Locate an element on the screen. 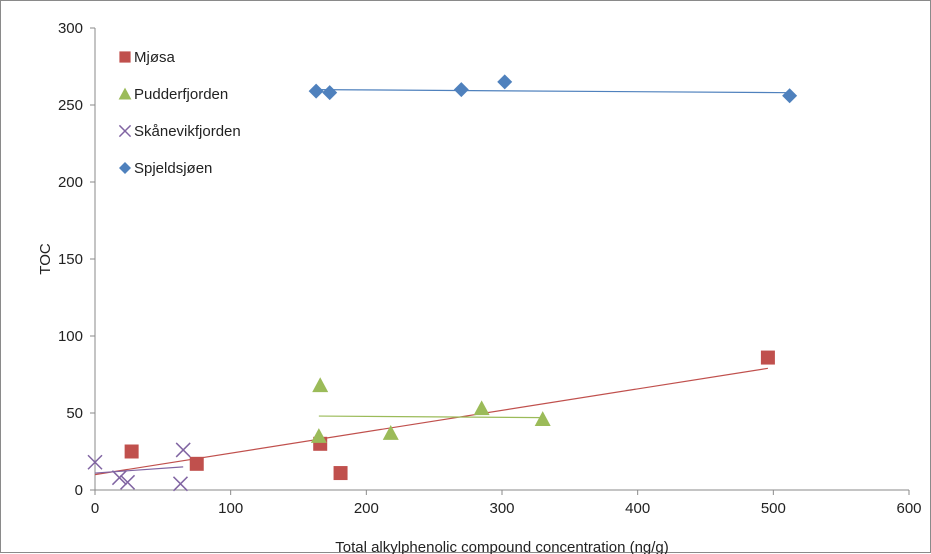 The width and height of the screenshot is (931, 554). y-axis-ticks: 0 50 100 150 200 250 300 is located at coordinates (76, 259).